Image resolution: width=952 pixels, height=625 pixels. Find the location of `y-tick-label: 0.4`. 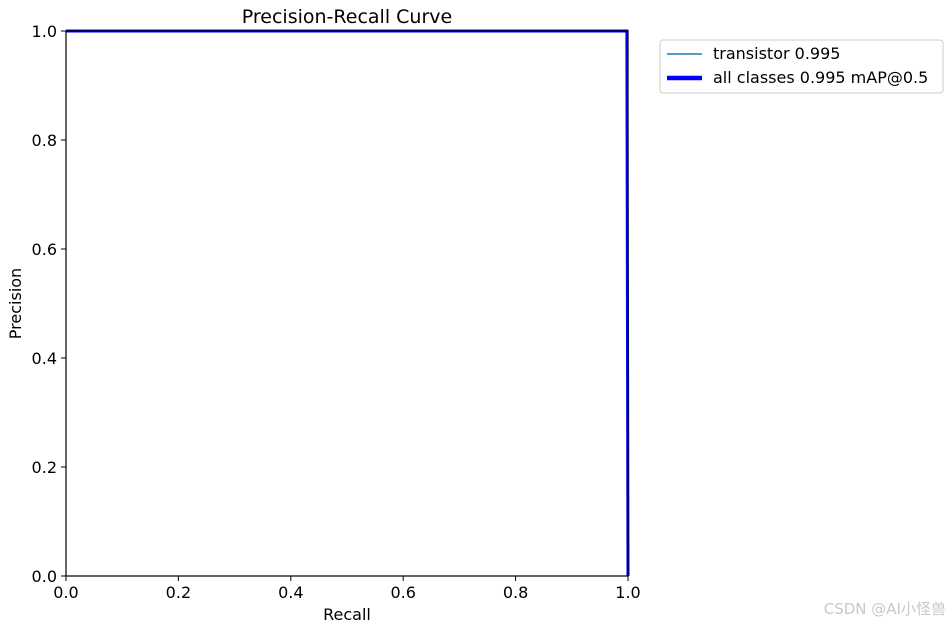

y-tick-label: 0.4 is located at coordinates (44, 358).